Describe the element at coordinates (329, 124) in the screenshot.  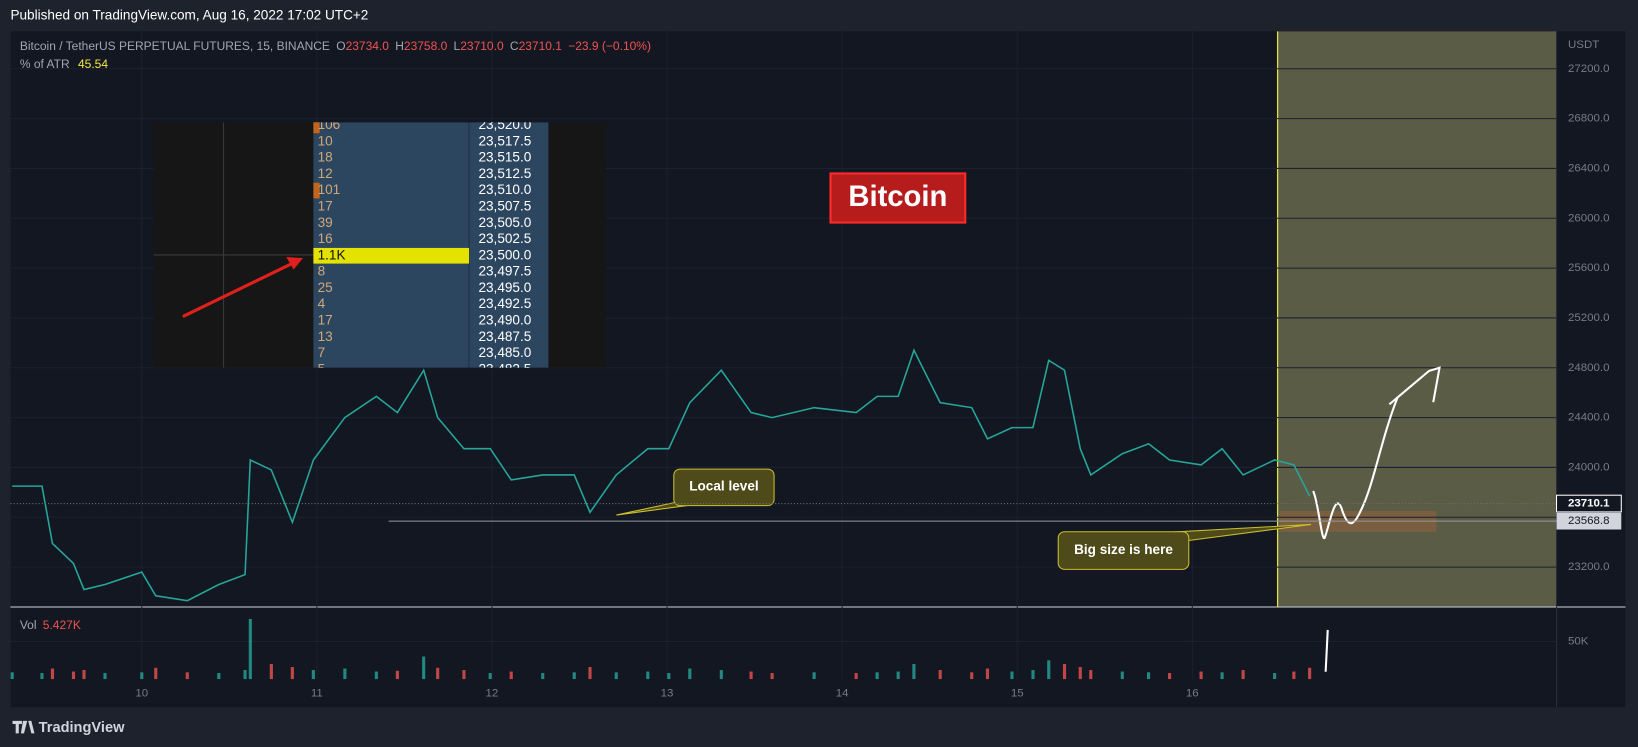
I see `order-book-size: 106` at that location.